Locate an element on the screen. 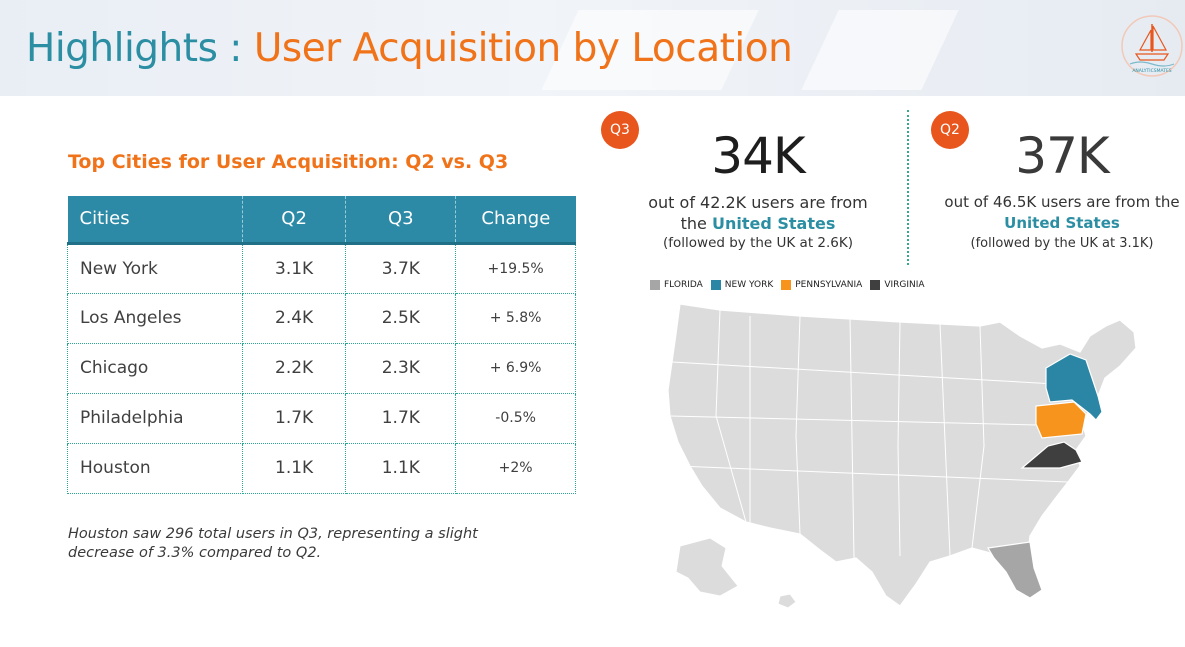 This screenshot has width=1185, height=647. q3-country-highlight: United States is located at coordinates (773, 223).